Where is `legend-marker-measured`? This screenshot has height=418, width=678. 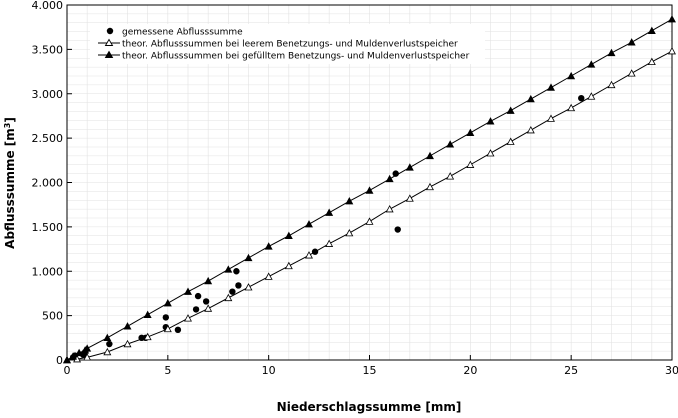
legend-marker-measured is located at coordinates (110, 31).